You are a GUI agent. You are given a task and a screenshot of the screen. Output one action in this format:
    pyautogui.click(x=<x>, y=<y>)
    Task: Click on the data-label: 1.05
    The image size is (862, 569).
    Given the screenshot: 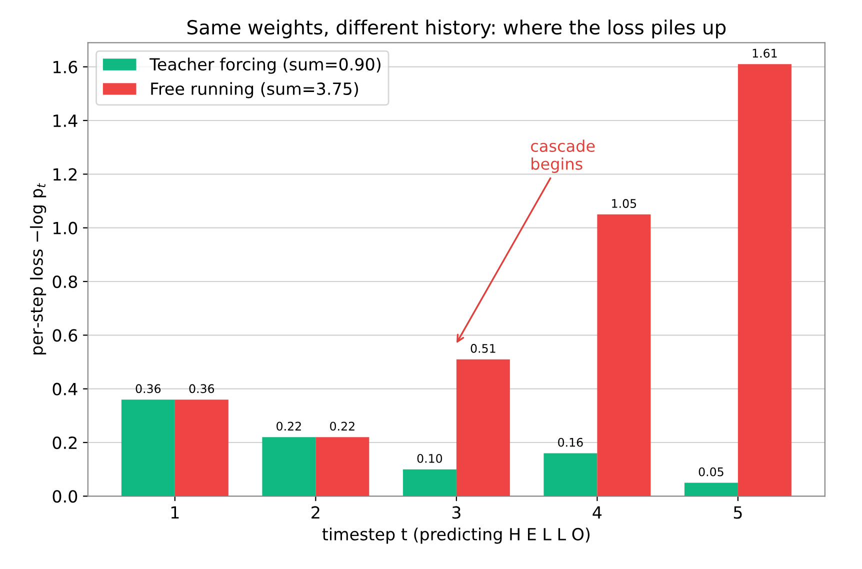 What is the action you would take?
    pyautogui.click(x=624, y=203)
    